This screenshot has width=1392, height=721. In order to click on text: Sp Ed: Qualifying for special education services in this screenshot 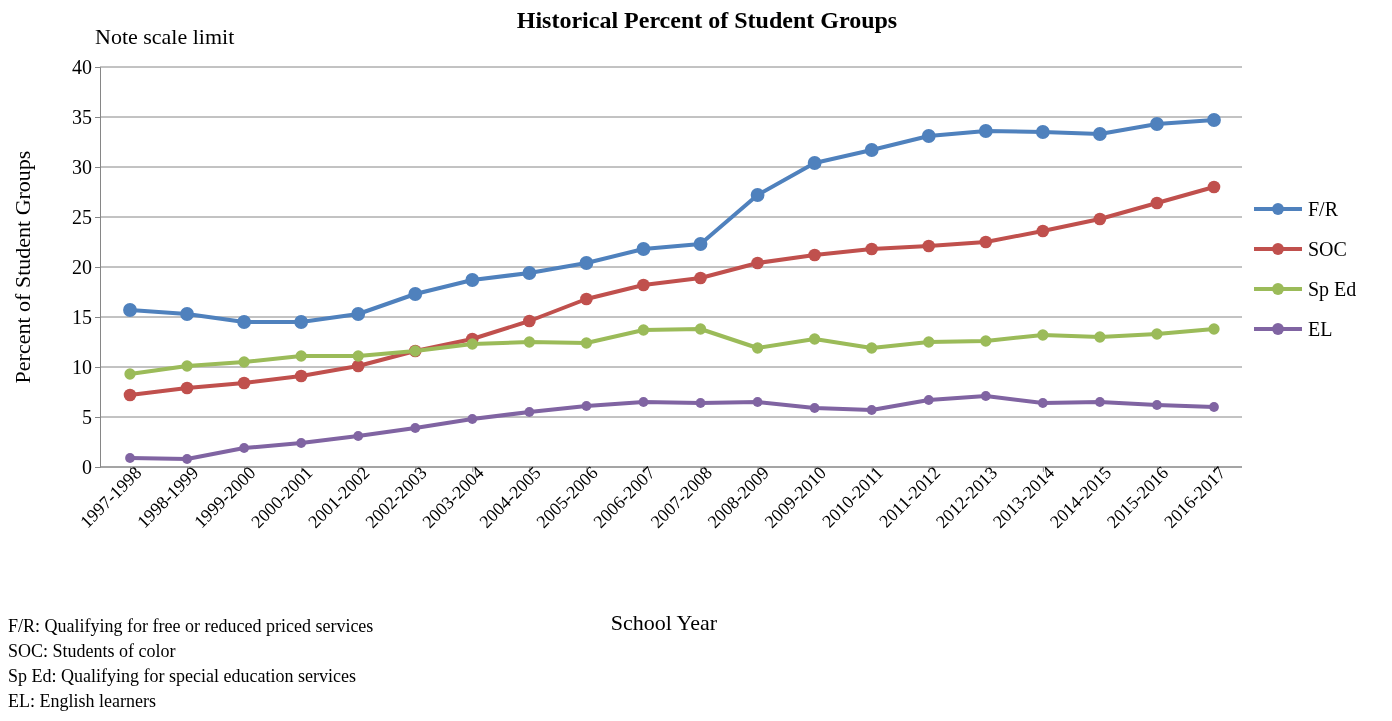, I will do `click(182, 676)`.